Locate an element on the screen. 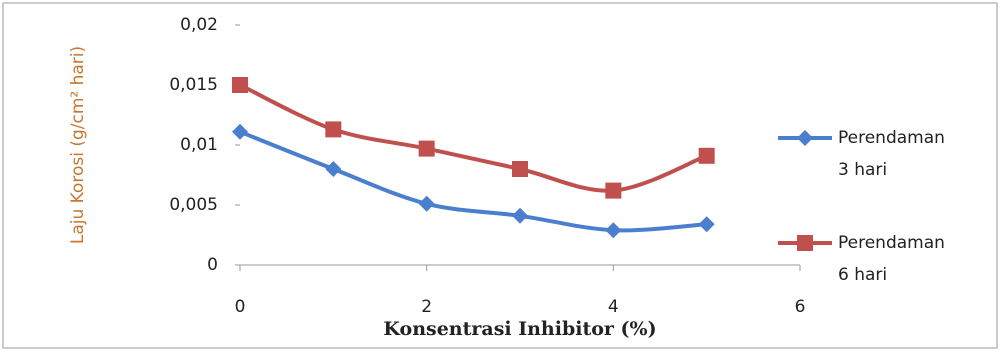 The image size is (1001, 352). x-tick-label: 6 is located at coordinates (800, 307).